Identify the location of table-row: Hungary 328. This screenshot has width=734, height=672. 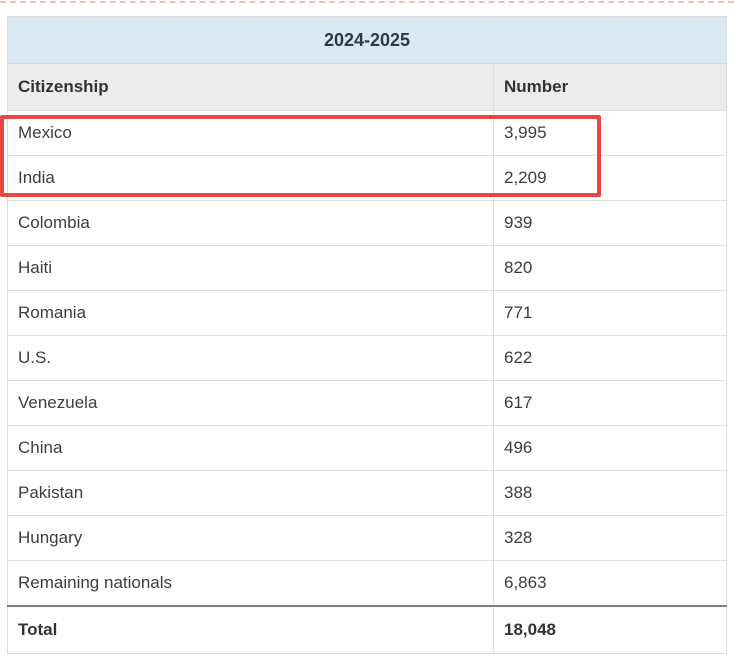
(367, 538).